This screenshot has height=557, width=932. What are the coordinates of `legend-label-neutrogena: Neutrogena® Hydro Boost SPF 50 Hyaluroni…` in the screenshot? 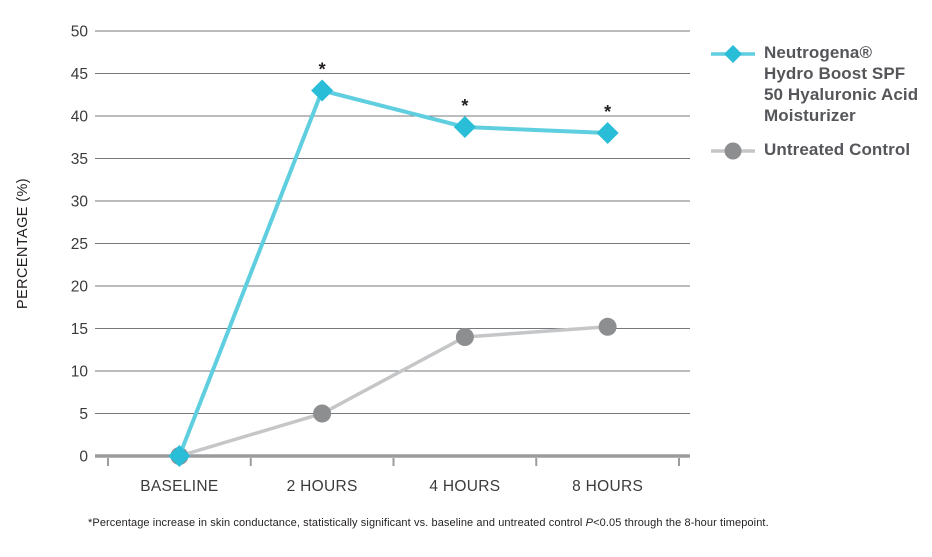 It's located at (841, 84).